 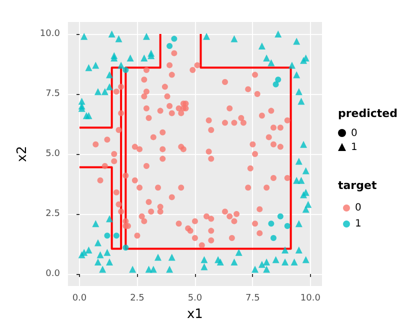 I want to click on y-tick-label: 10.0, so click(x=50, y=34).